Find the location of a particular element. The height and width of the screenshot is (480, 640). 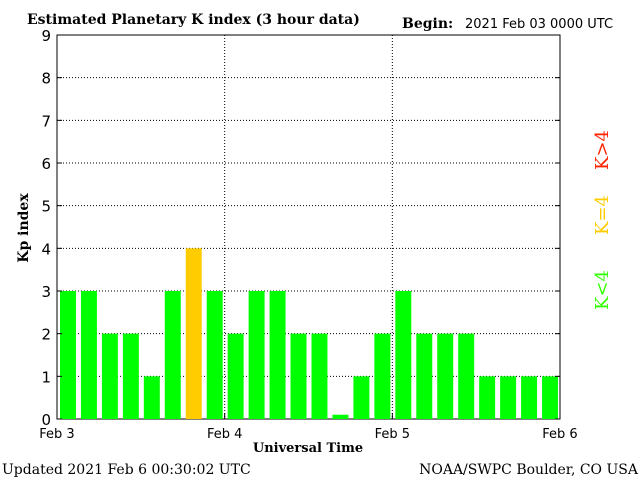

x-ticks: Feb 3 Feb 4 Feb 5 Feb 6 is located at coordinates (308, 427).